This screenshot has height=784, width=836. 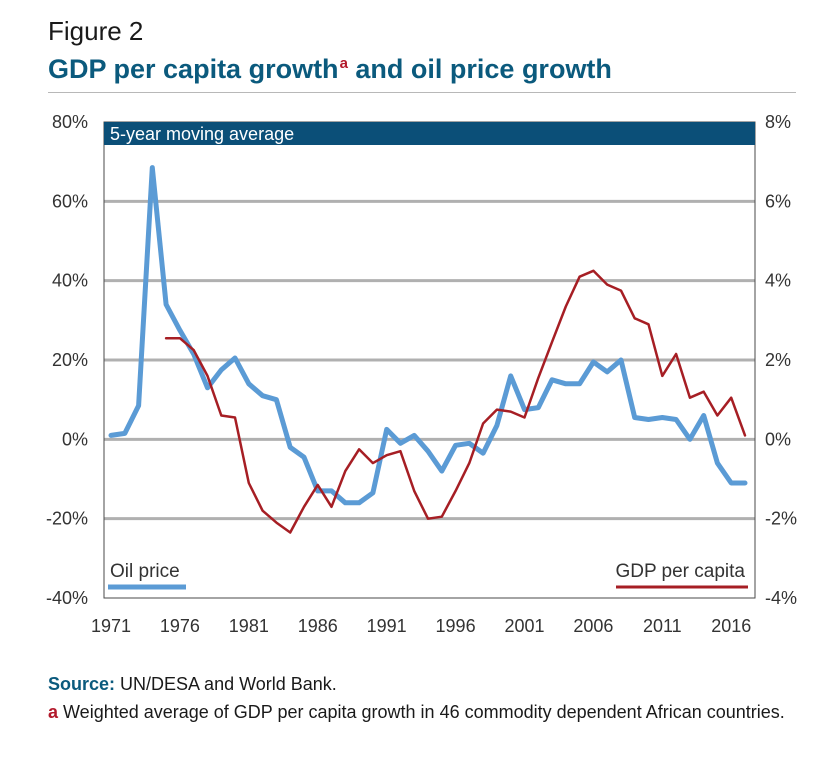 What do you see at coordinates (226, 684) in the screenshot?
I see `source-text: UN/DESA and World Bank.` at bounding box center [226, 684].